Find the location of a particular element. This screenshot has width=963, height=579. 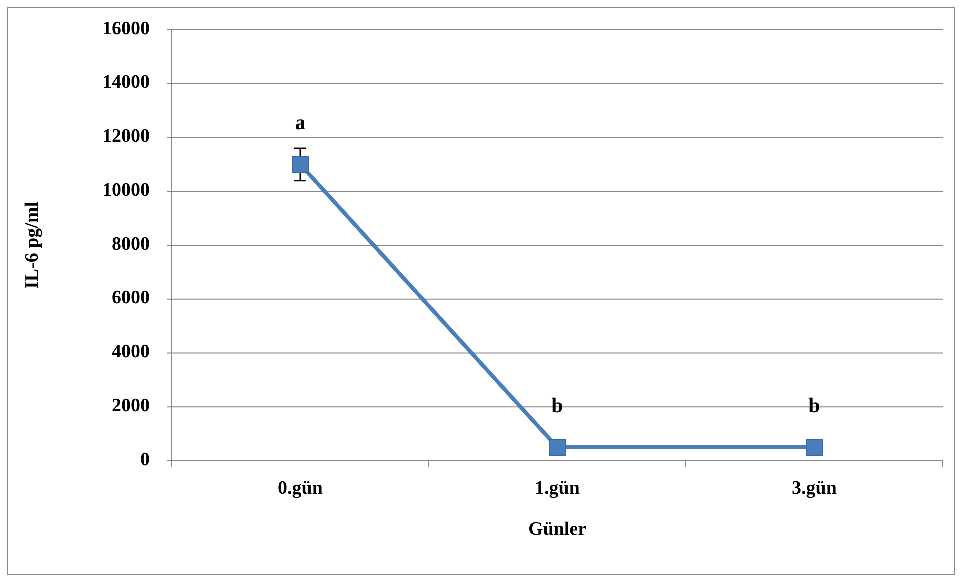

y-tick-label: 4000 is located at coordinates (131, 352).